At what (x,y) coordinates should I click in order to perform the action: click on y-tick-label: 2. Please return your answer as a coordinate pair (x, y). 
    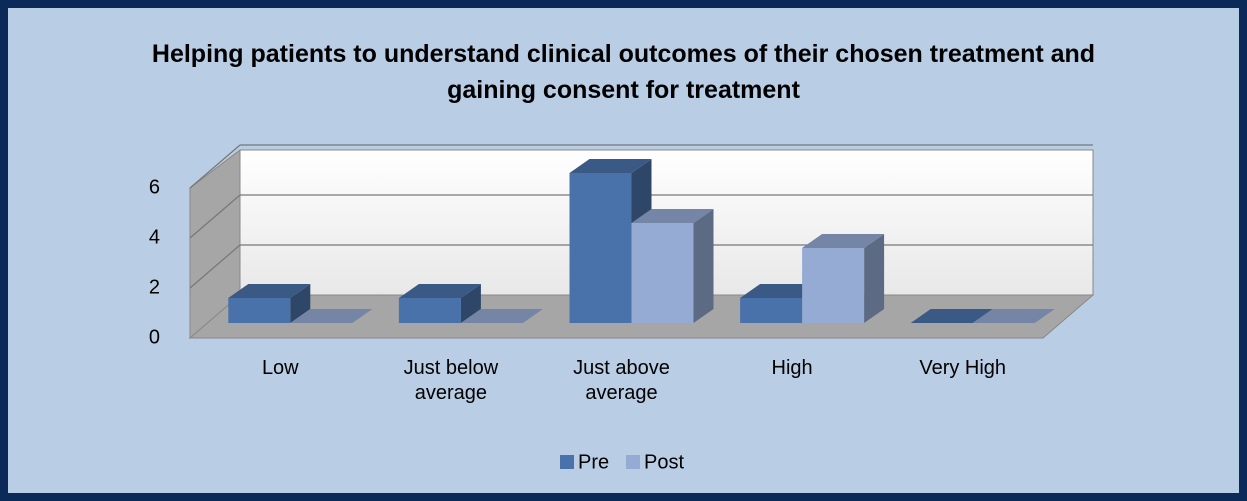
    Looking at the image, I should click on (154, 287).